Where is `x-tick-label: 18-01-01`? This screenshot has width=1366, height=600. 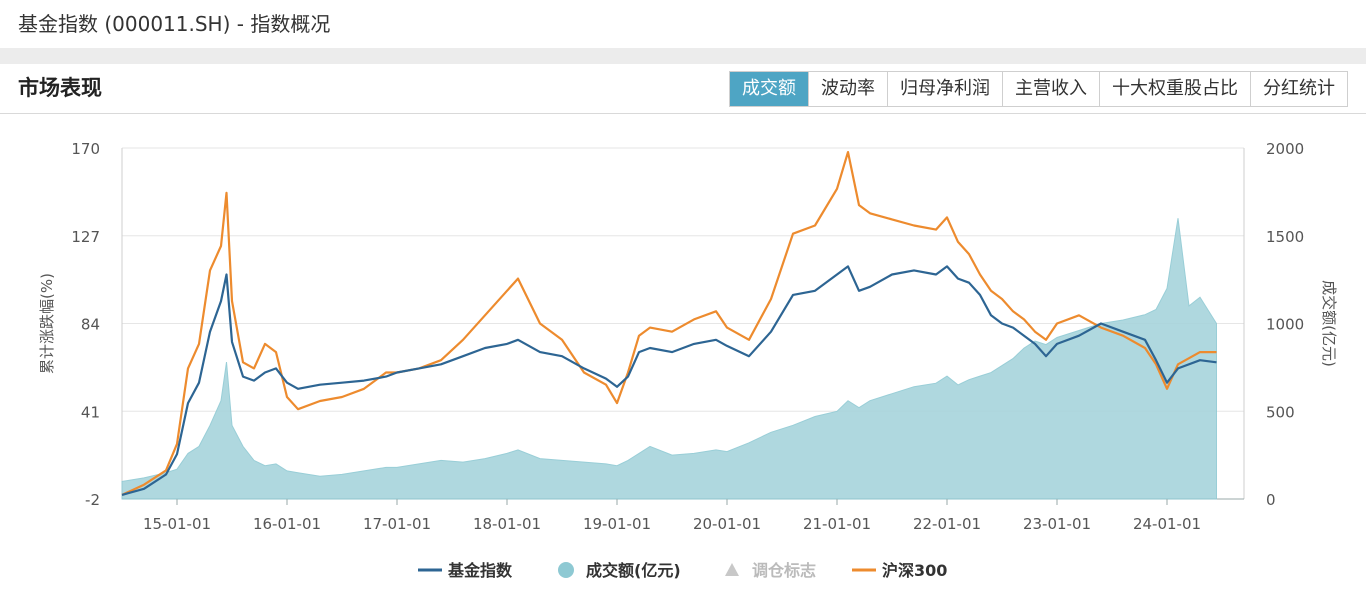
x-tick-label: 18-01-01 is located at coordinates (507, 524).